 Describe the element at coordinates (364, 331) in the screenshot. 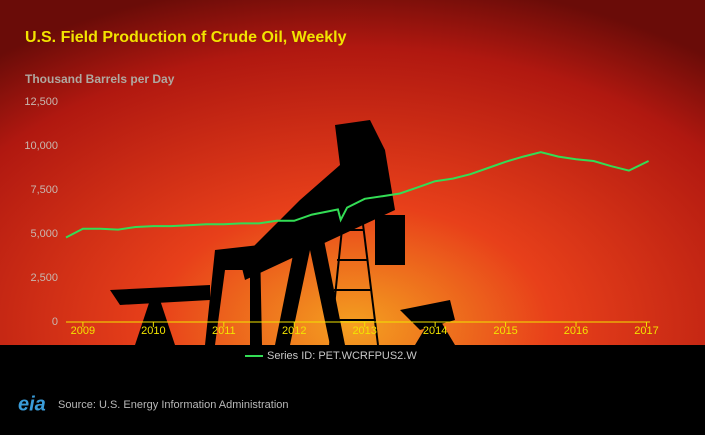

I see `x-tick-label: 2013` at that location.